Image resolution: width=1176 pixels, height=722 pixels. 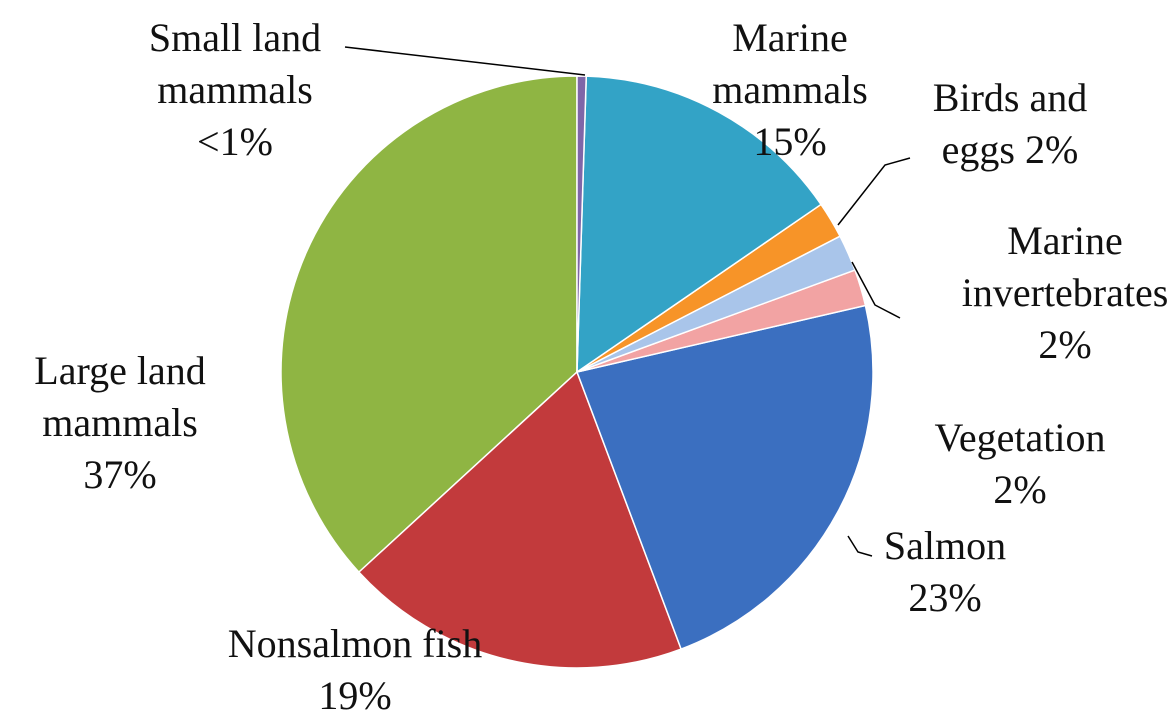 I want to click on slice-label: Birds and eggs 2%, so click(x=1010, y=124).